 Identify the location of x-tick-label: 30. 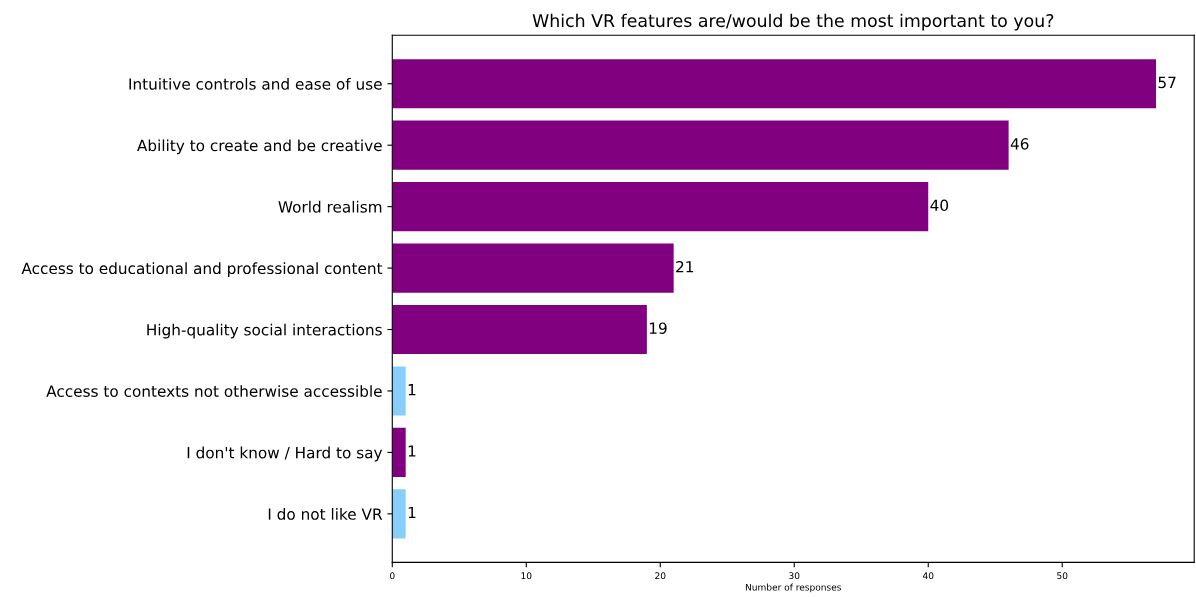
(794, 576).